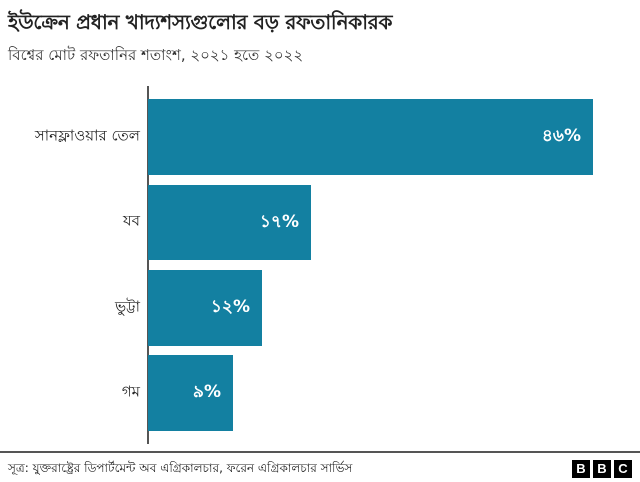 The image size is (640, 482). What do you see at coordinates (205, 308) in the screenshot?
I see `bar-maize: ১২%` at bounding box center [205, 308].